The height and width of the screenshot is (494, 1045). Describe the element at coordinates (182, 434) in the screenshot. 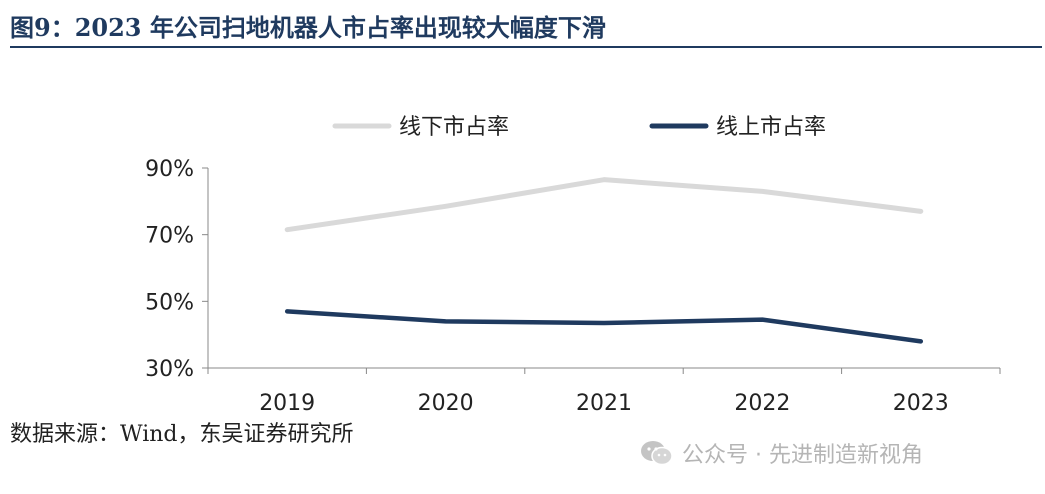

I see `source-note: 数据来源：Wind，东吴证券研究所` at that location.